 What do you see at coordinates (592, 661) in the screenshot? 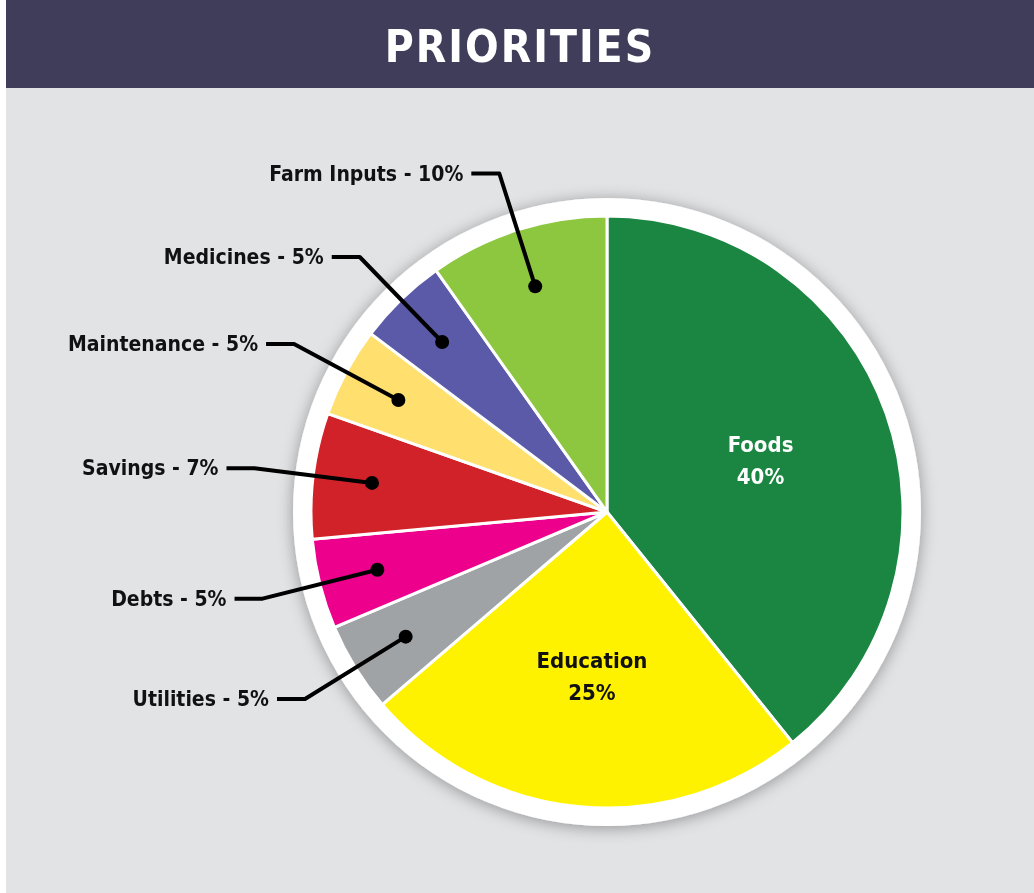
I see `slice-label: Education` at bounding box center [592, 661].